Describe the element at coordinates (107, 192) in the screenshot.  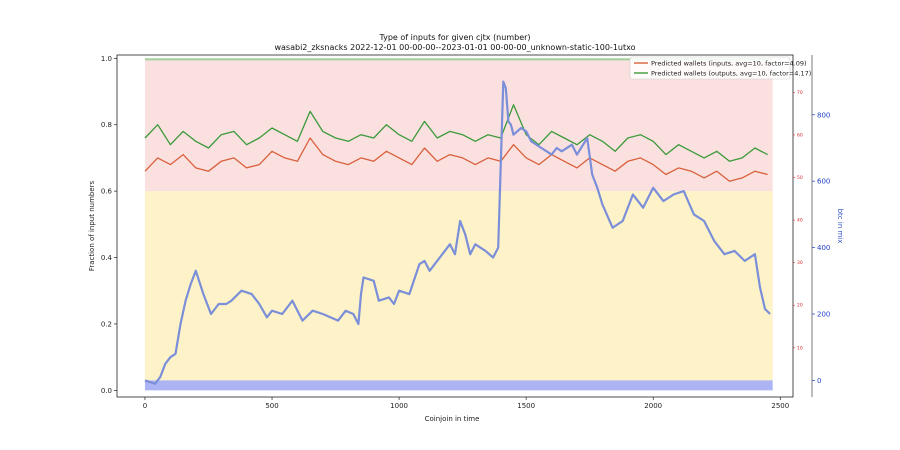
I see `y-tick-label: 0.6` at that location.